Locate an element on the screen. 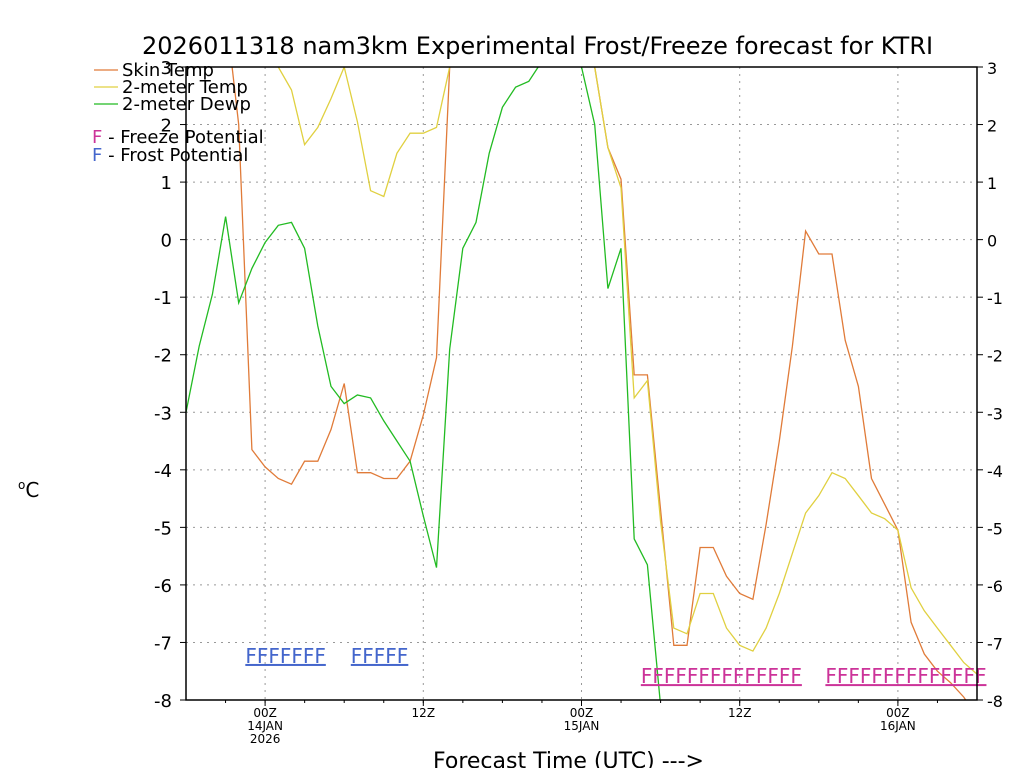  legend-label: Skin Temp is located at coordinates (168, 70).